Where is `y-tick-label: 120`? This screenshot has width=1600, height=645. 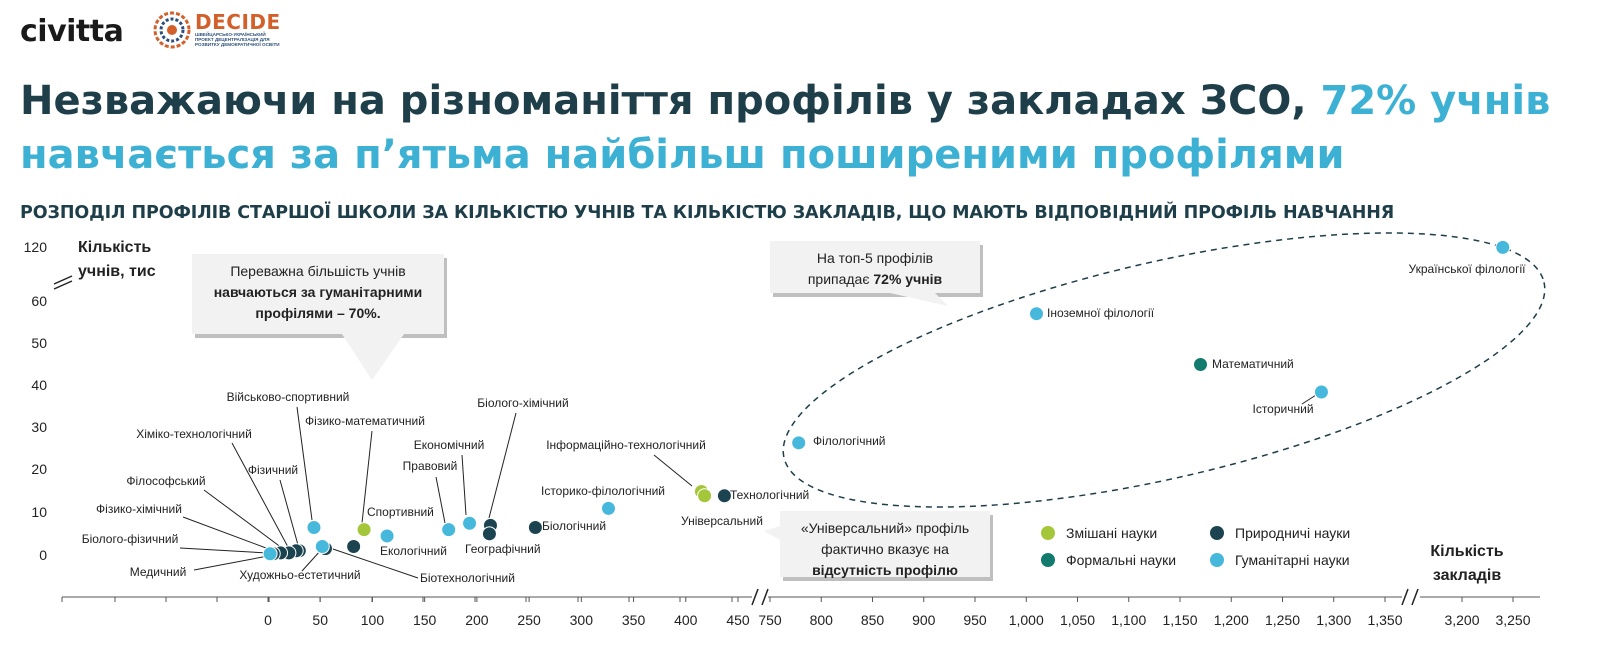
y-tick-label: 120 is located at coordinates (36, 247).